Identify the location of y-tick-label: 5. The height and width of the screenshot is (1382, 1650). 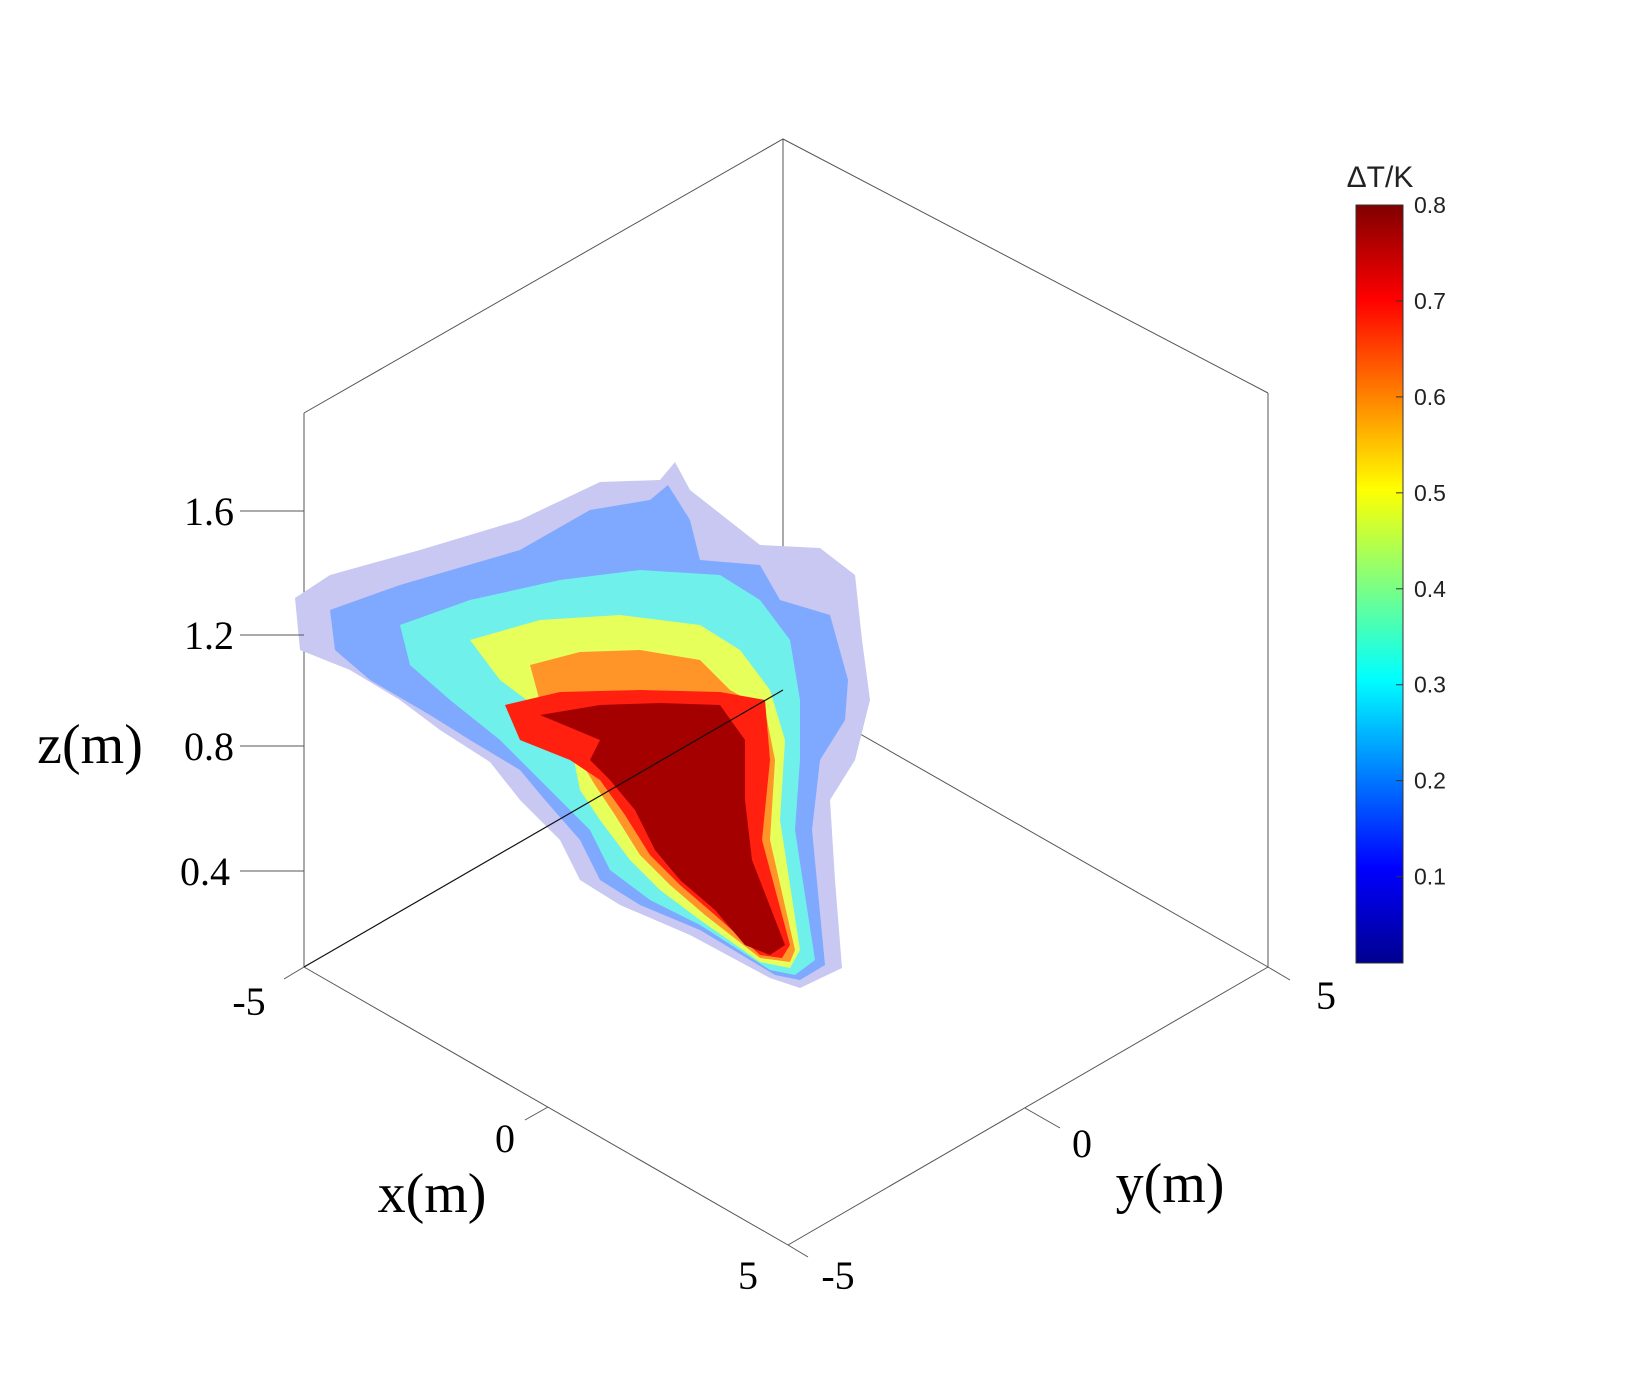
(1326, 995).